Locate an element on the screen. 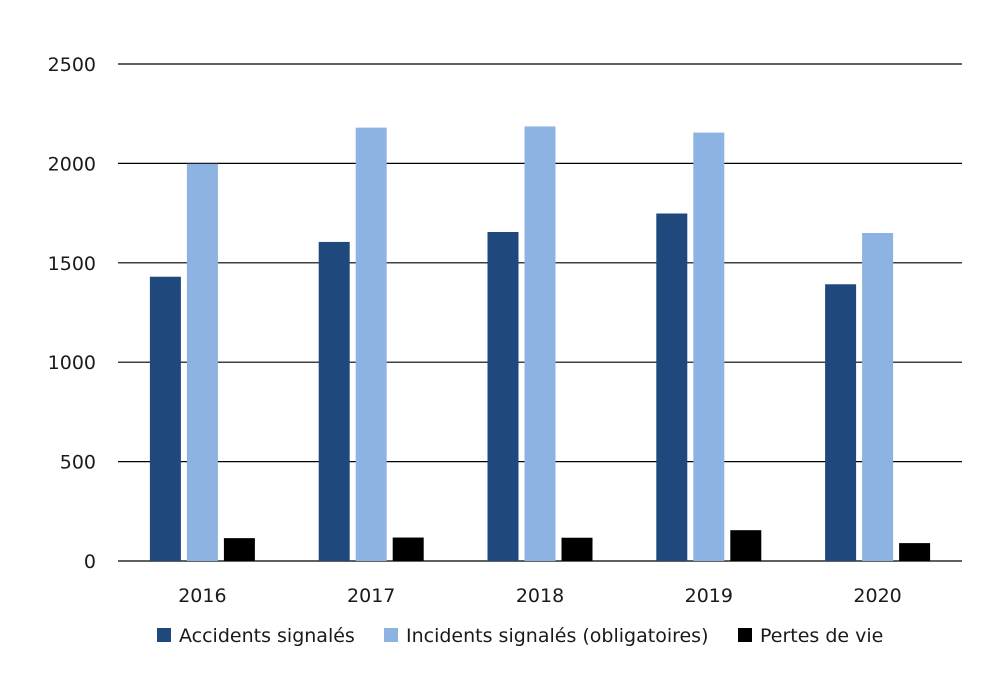 The width and height of the screenshot is (1000, 679). y-tick-label: 0 is located at coordinates (90, 562).